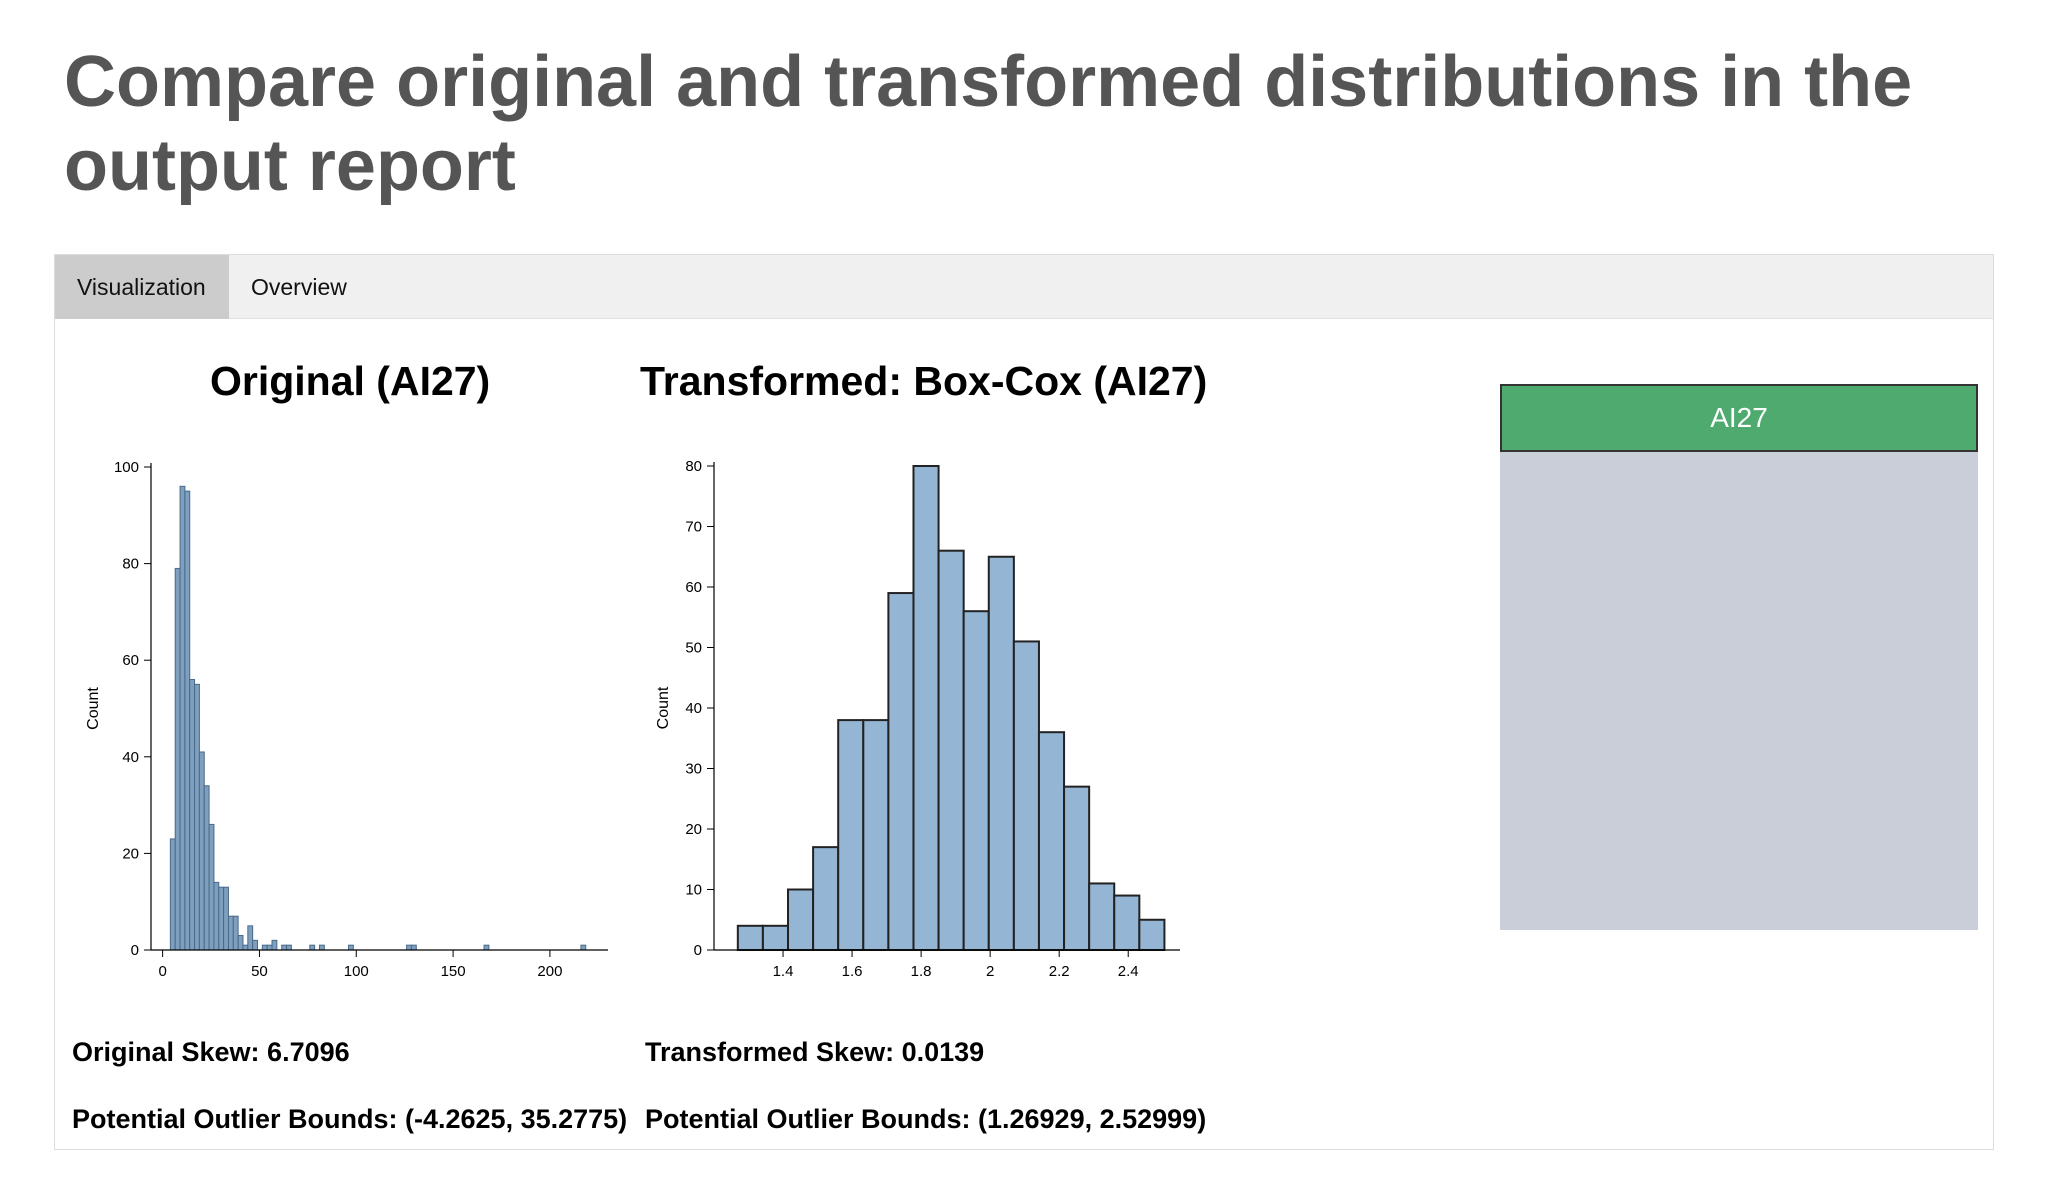  What do you see at coordinates (350, 381) in the screenshot?
I see `original-chart-title: Original (AI27)` at bounding box center [350, 381].